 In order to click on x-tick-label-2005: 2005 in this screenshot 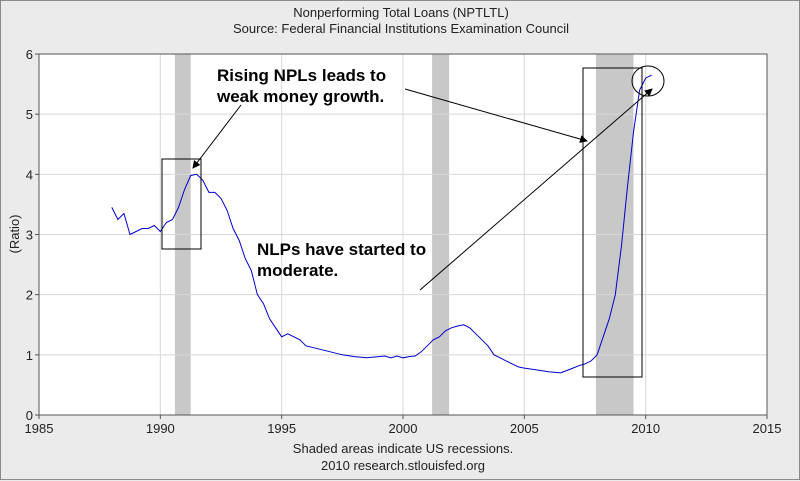, I will do `click(524, 428)`.